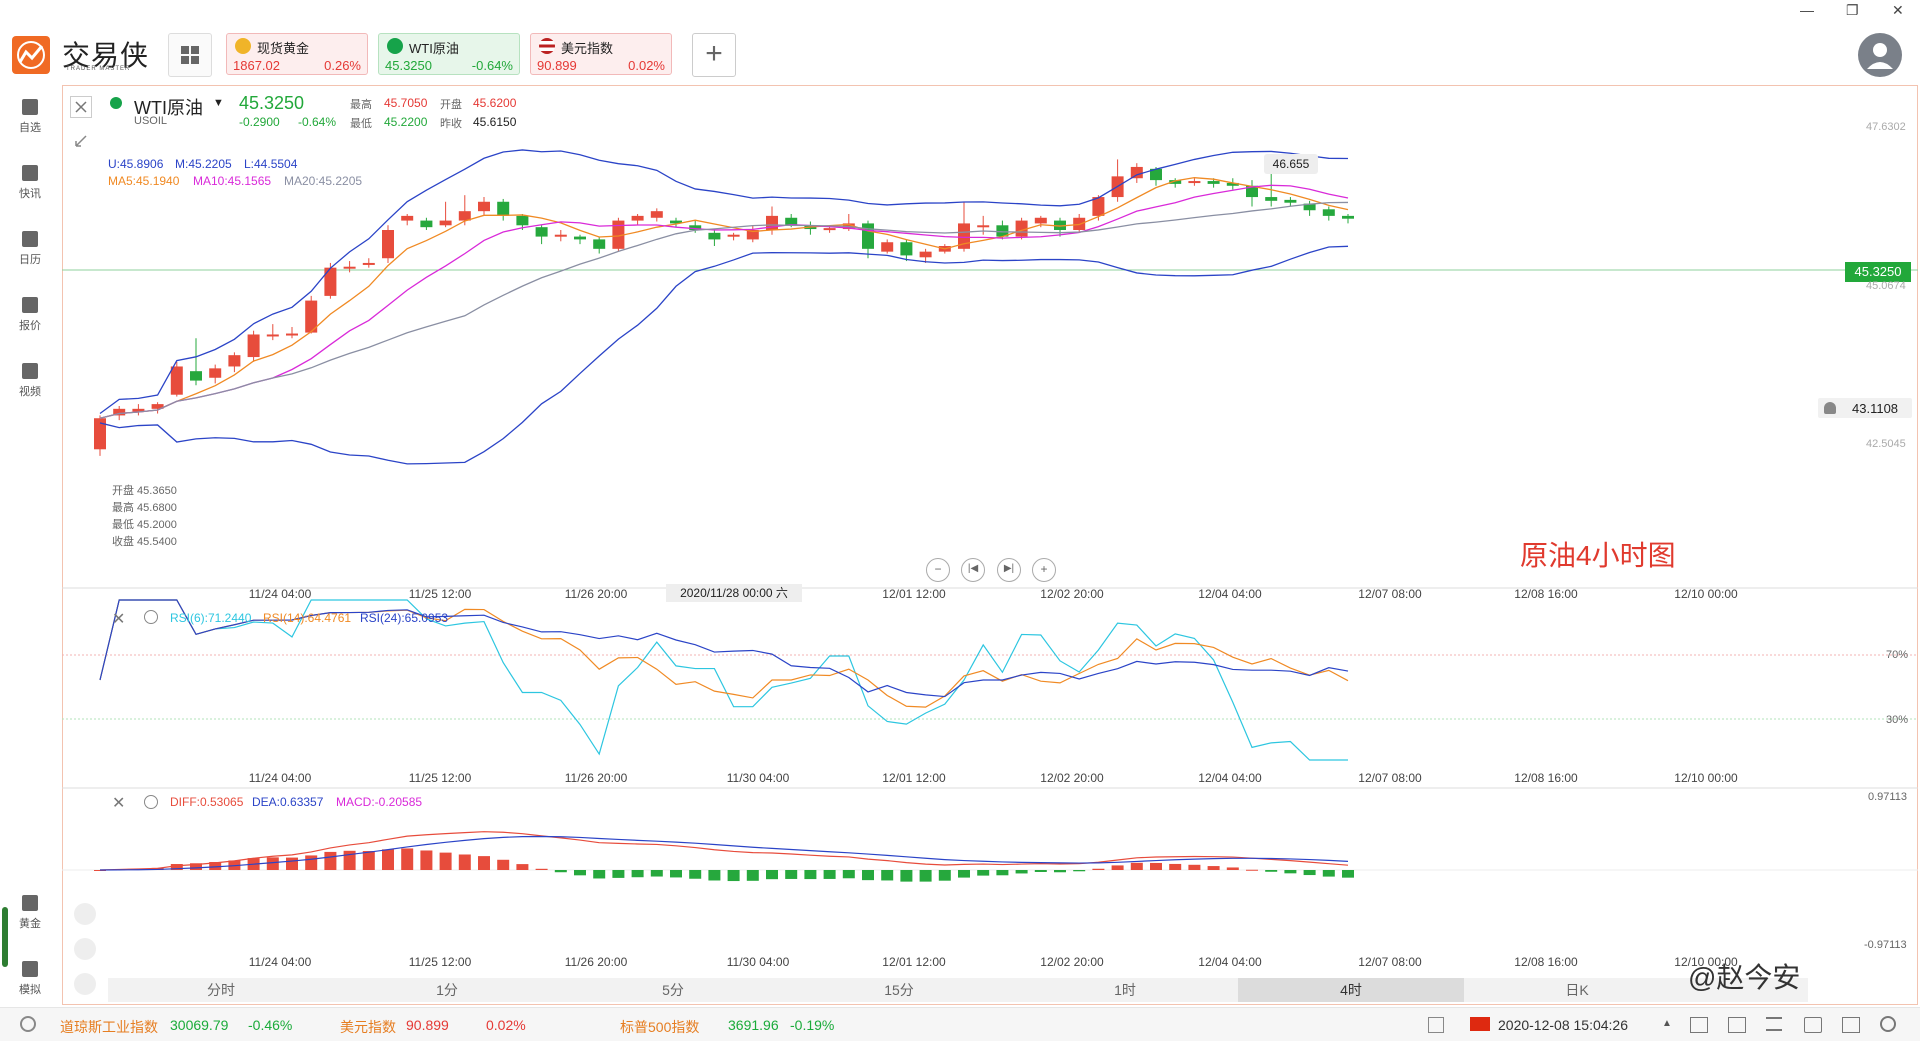 This screenshot has height=1041, width=1920. What do you see at coordinates (85, 949) in the screenshot?
I see `draw-tool-button` at bounding box center [85, 949].